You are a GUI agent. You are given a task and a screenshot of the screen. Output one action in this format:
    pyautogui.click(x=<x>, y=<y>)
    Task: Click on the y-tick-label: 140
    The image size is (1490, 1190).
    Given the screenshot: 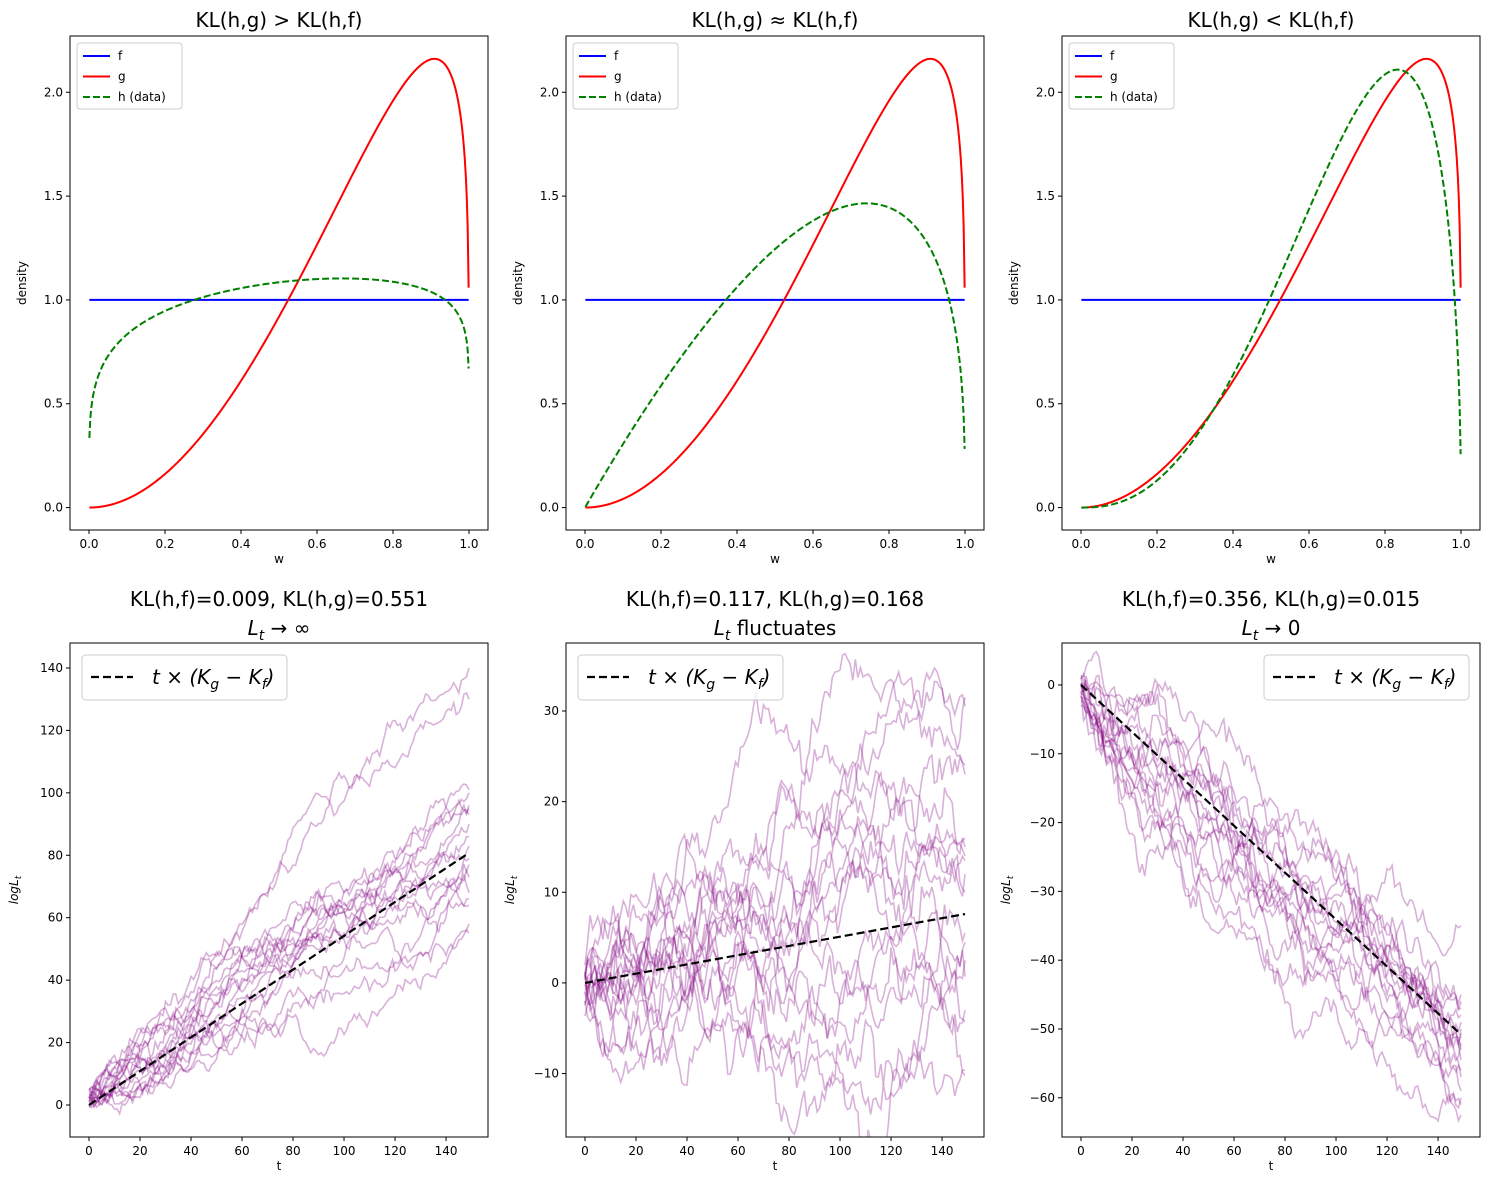 What is the action you would take?
    pyautogui.click(x=51, y=668)
    